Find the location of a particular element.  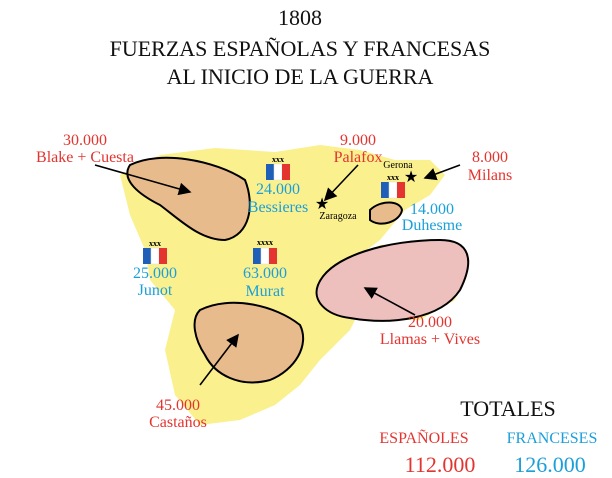

totals-value: 112.000 is located at coordinates (440, 464).